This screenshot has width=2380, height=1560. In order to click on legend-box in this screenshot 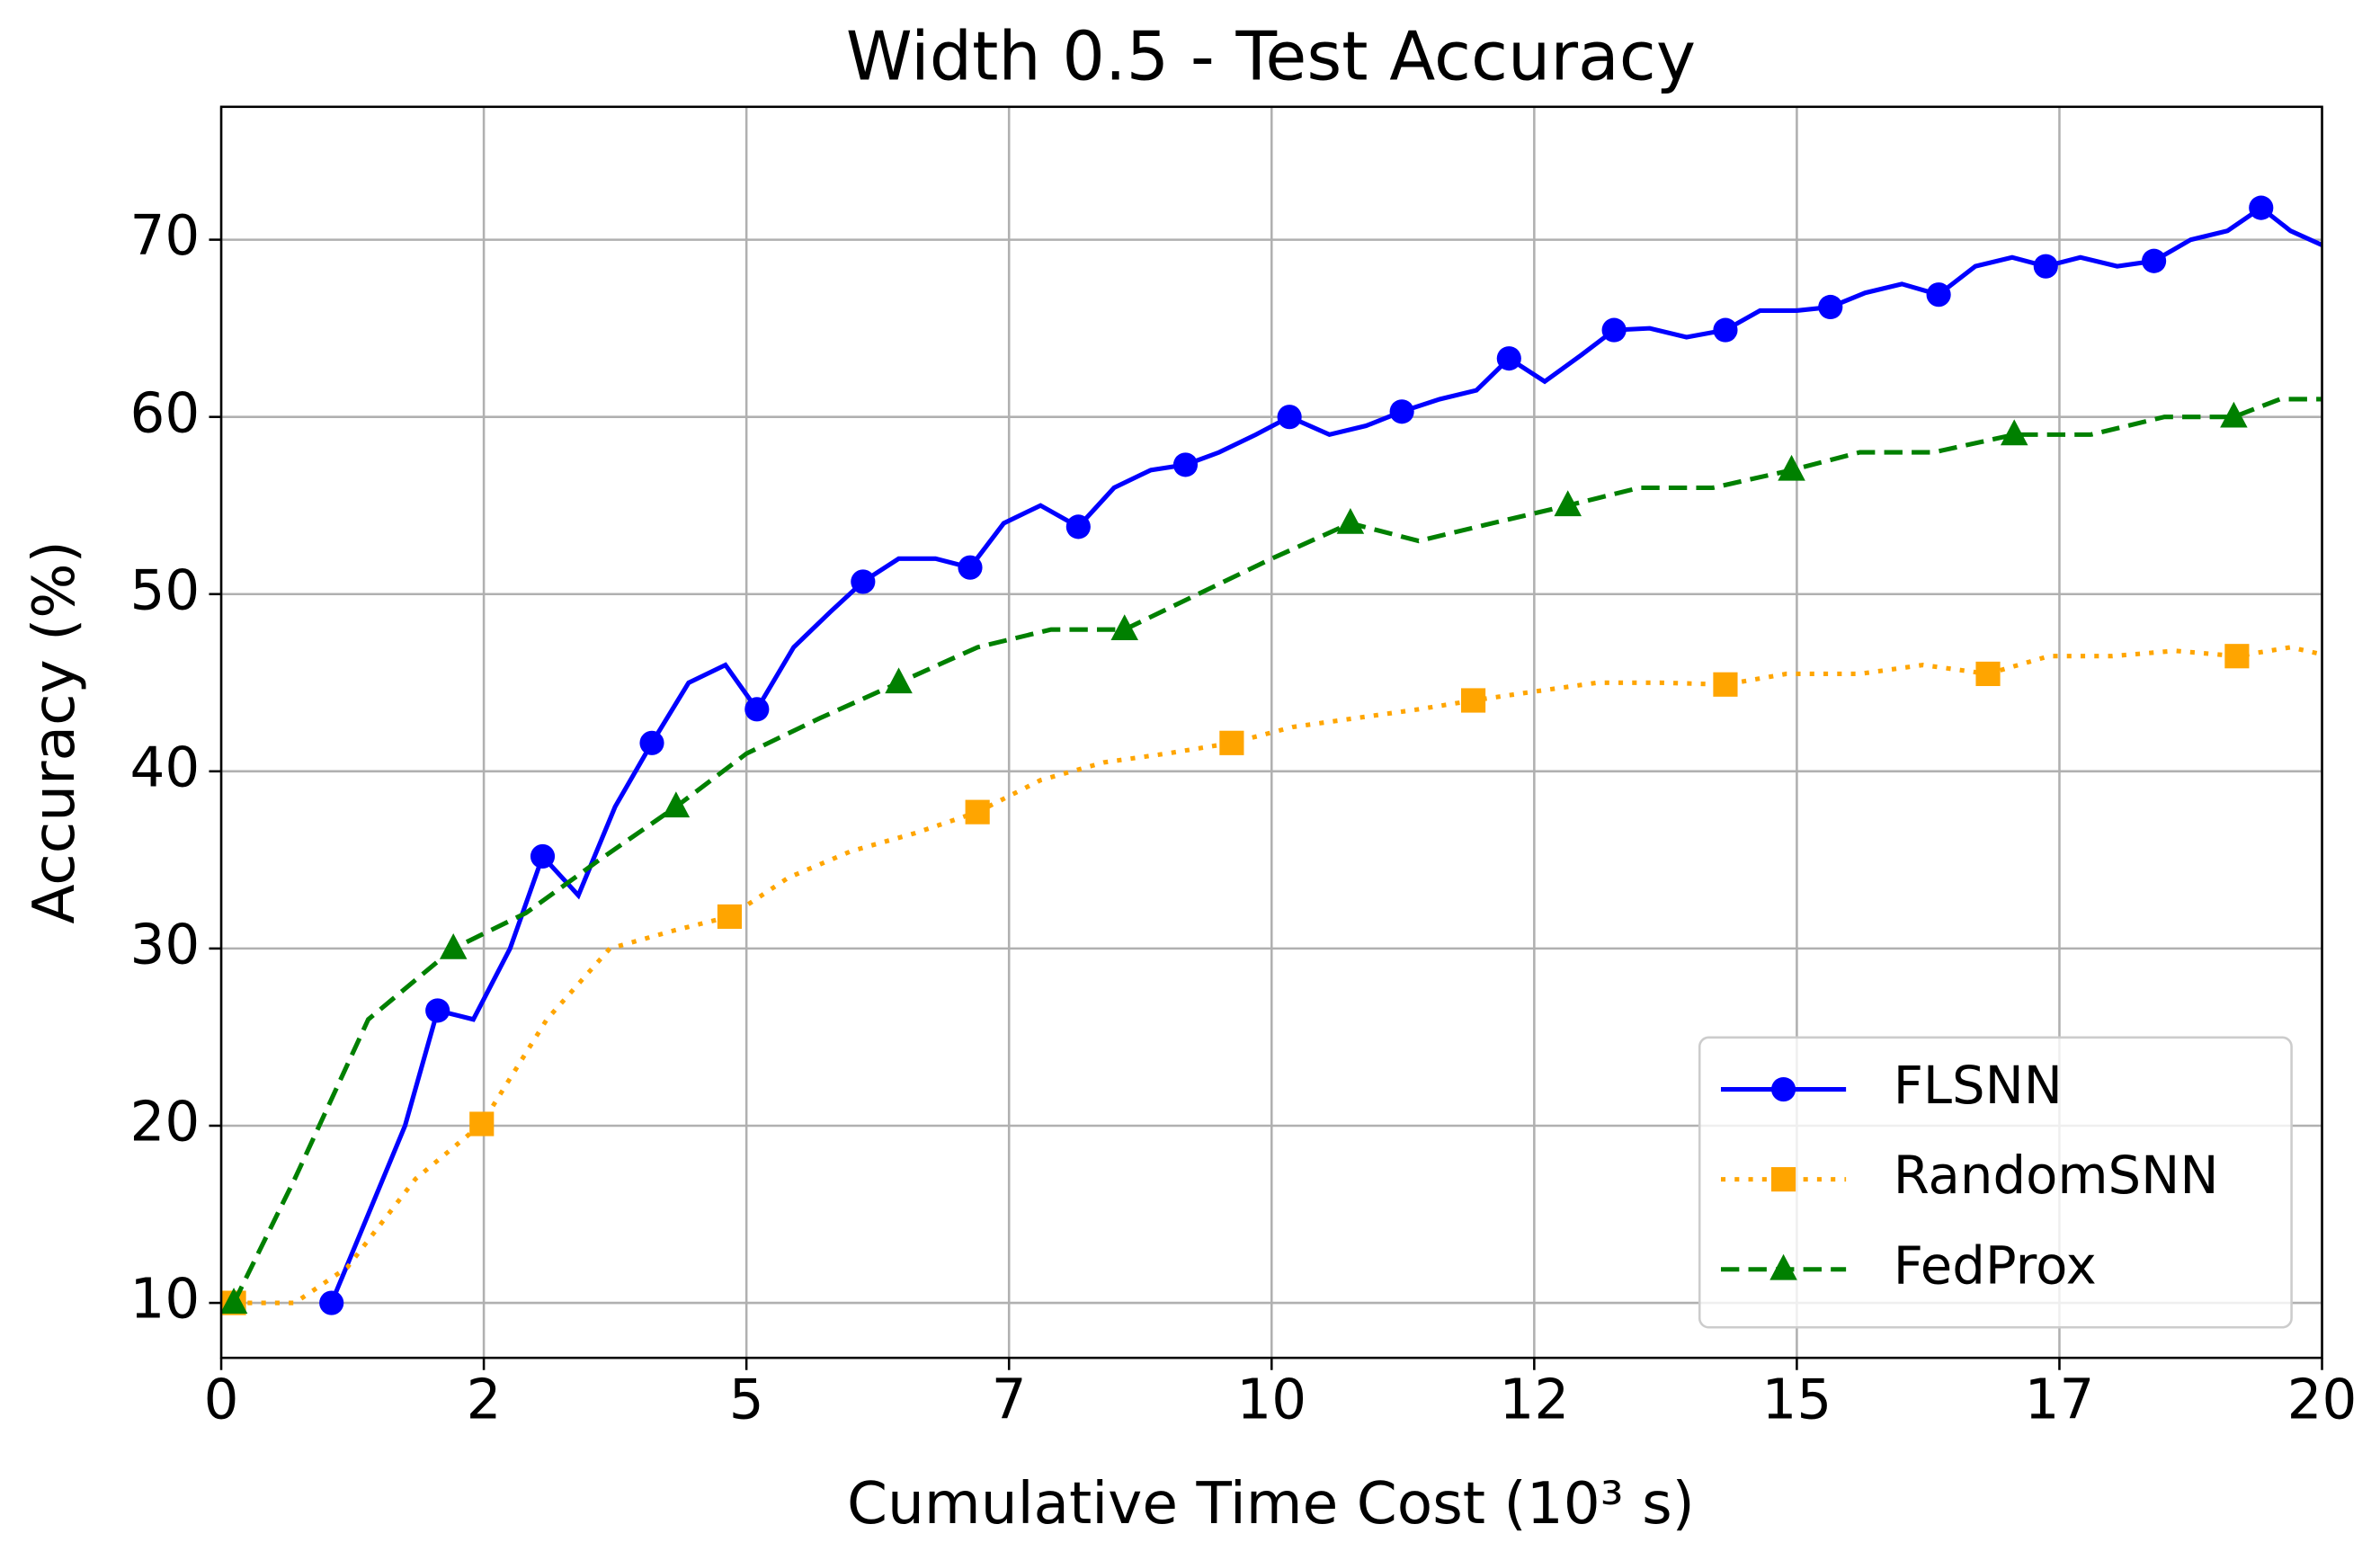, I will do `click(1995, 1182)`.